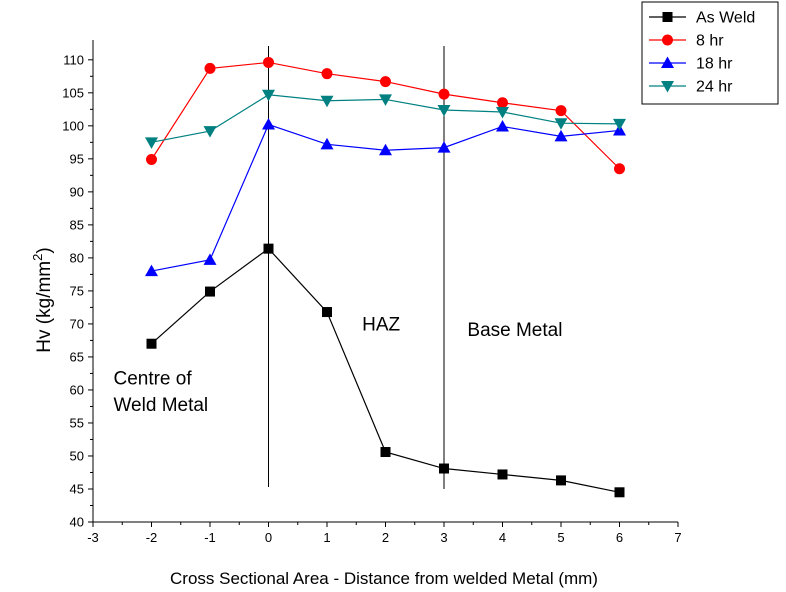 This screenshot has height=592, width=786. What do you see at coordinates (44, 250) in the screenshot?
I see `y-axis-title-close: )` at bounding box center [44, 250].